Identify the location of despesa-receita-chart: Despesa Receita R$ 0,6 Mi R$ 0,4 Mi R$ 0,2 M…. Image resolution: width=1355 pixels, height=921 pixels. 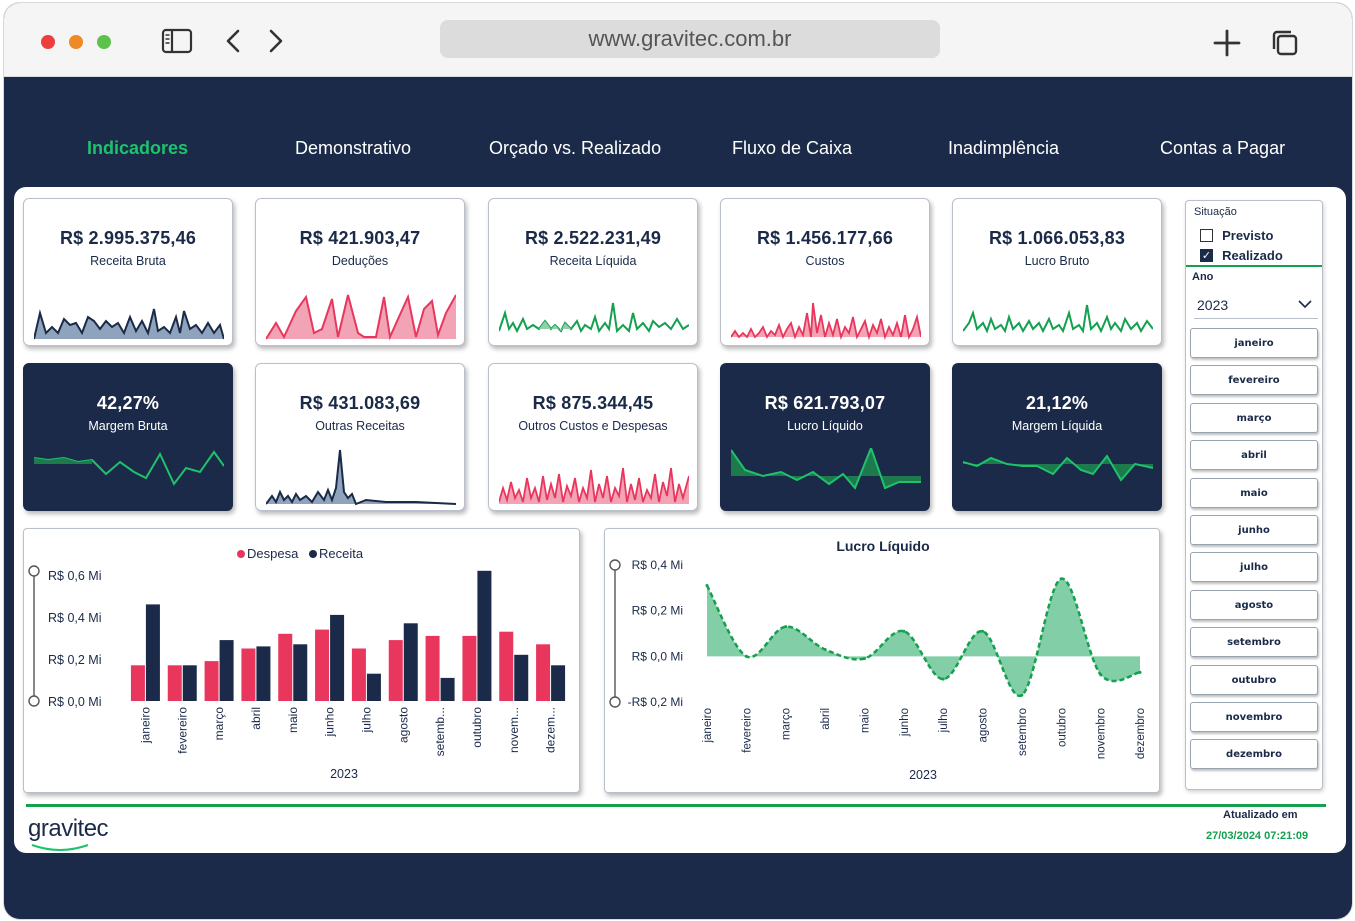
(301, 660).